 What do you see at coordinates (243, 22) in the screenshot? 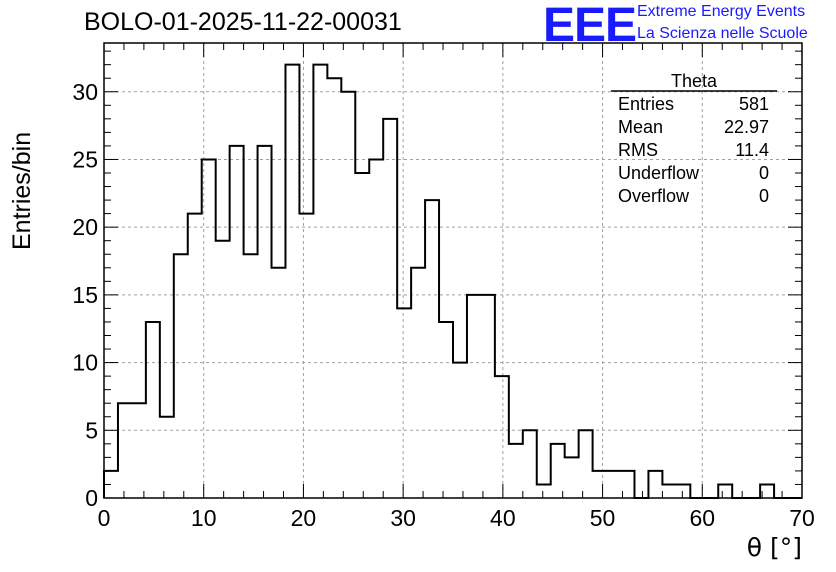
I see `chart-title: BOLO-01-2025-11-22-00031` at bounding box center [243, 22].